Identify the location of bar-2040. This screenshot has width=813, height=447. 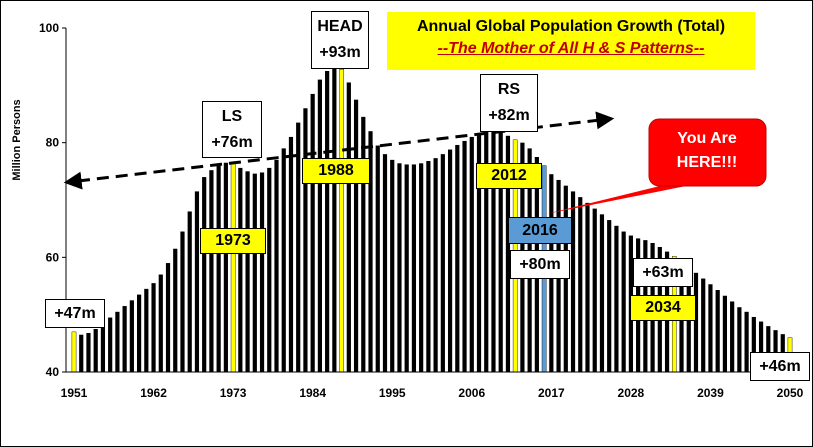
(717, 331).